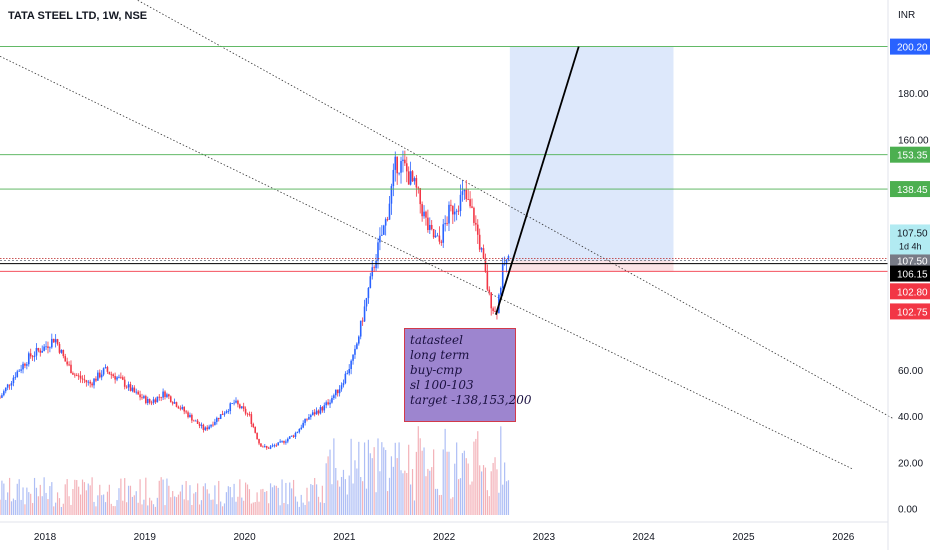  What do you see at coordinates (591, 159) in the screenshot?
I see `zones-layer` at bounding box center [591, 159].